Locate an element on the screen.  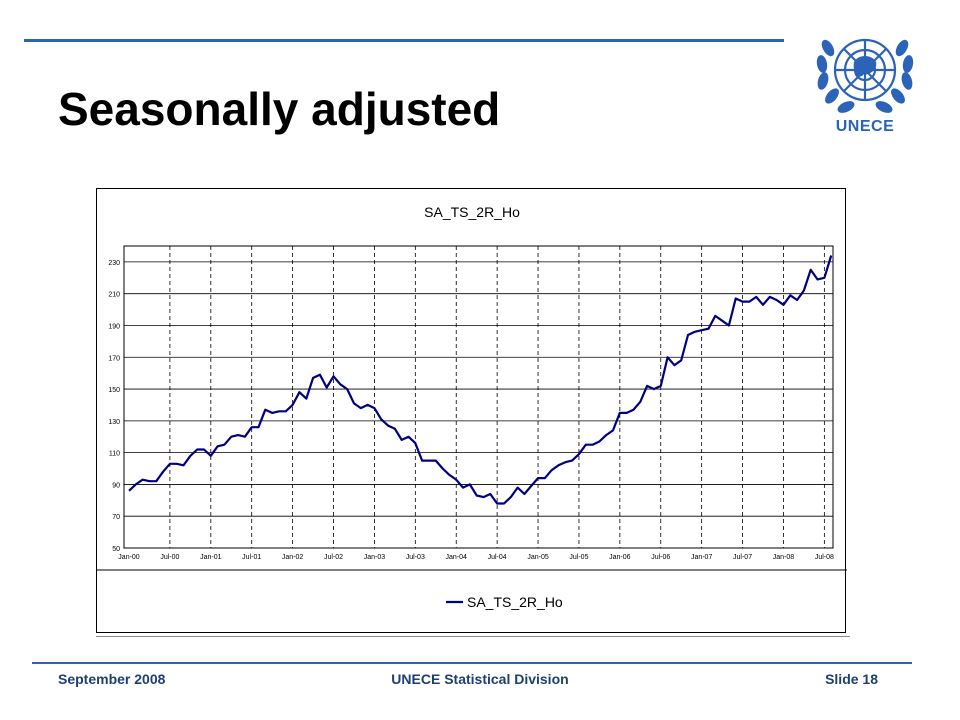
top-rule is located at coordinates (404, 40).